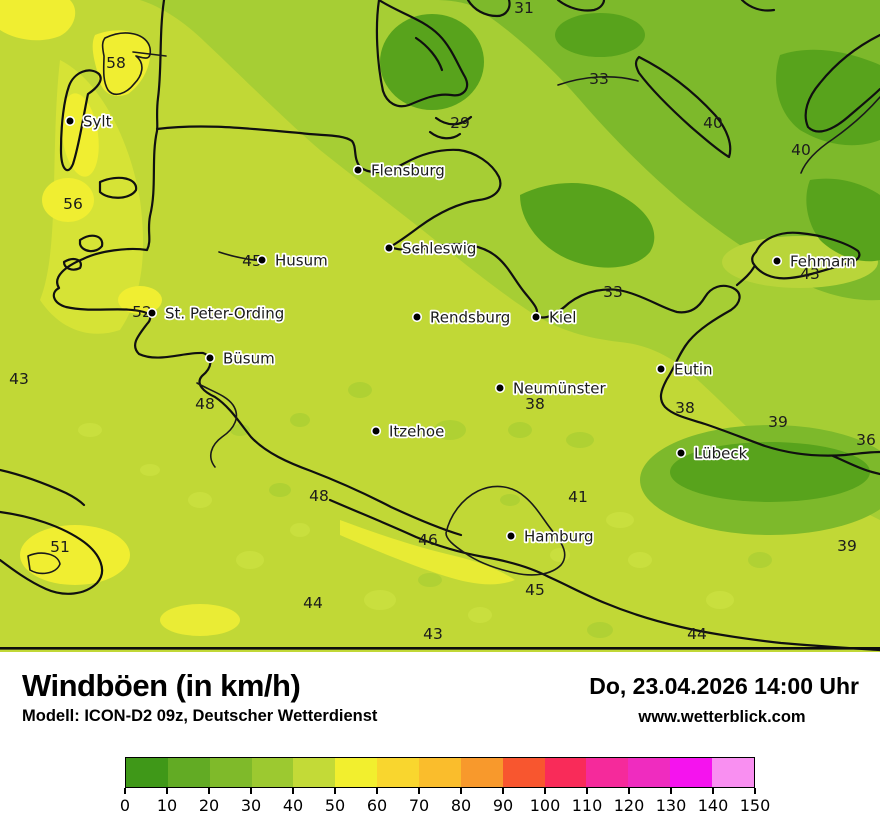  What do you see at coordinates (408, 171) in the screenshot?
I see `city-label: Flensburg` at bounding box center [408, 171].